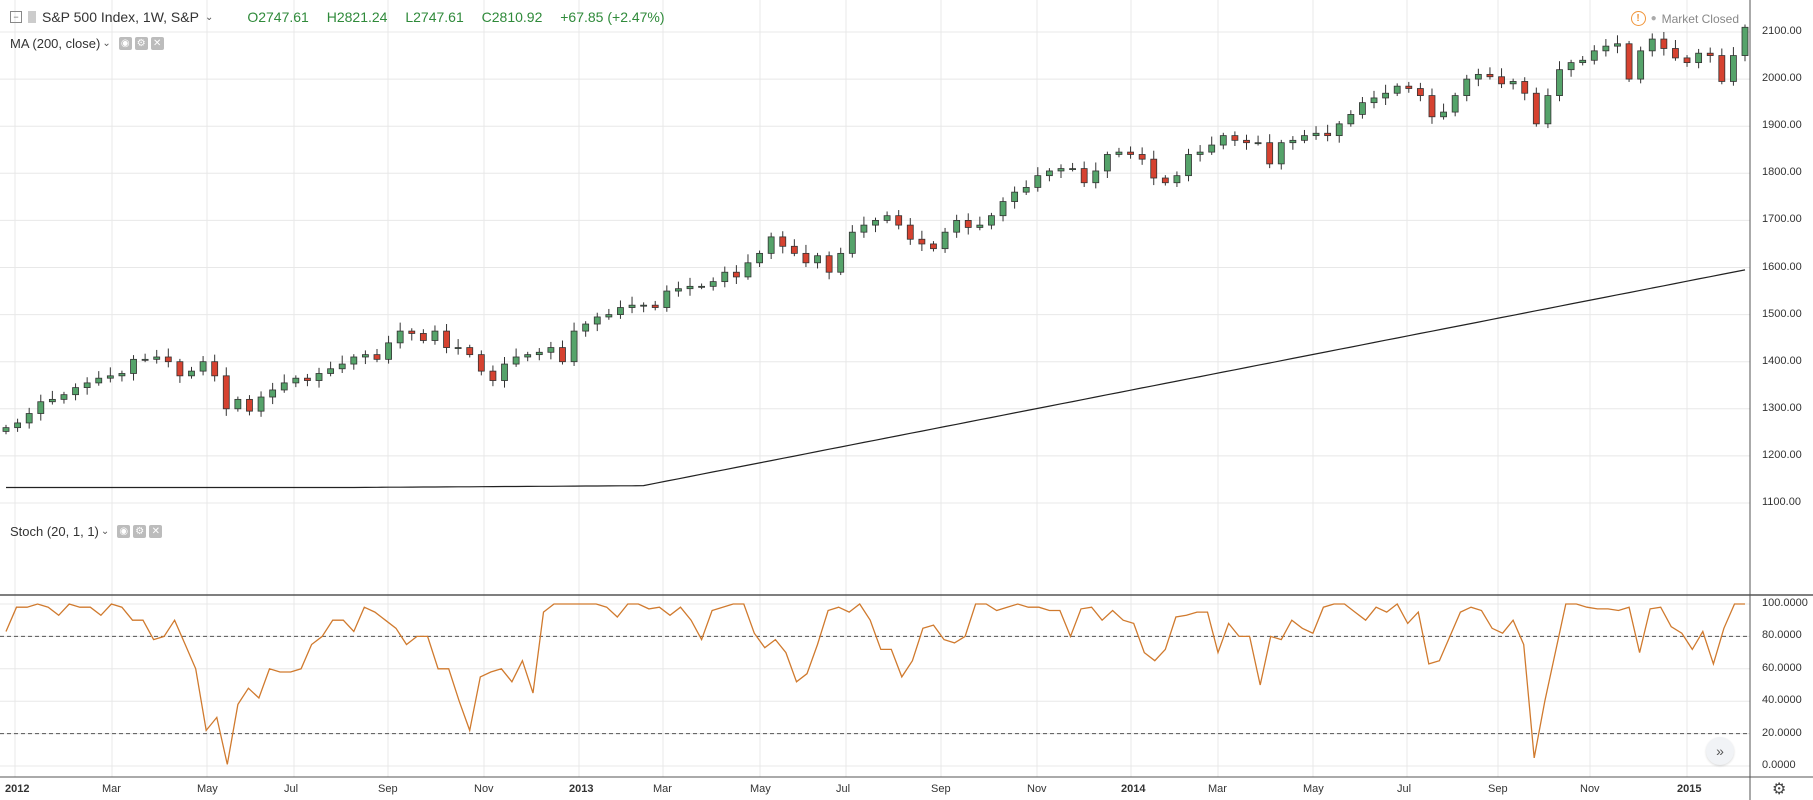 This screenshot has width=1813, height=800. I want to click on stoch-tick-label: 20.0000, so click(1782, 732).